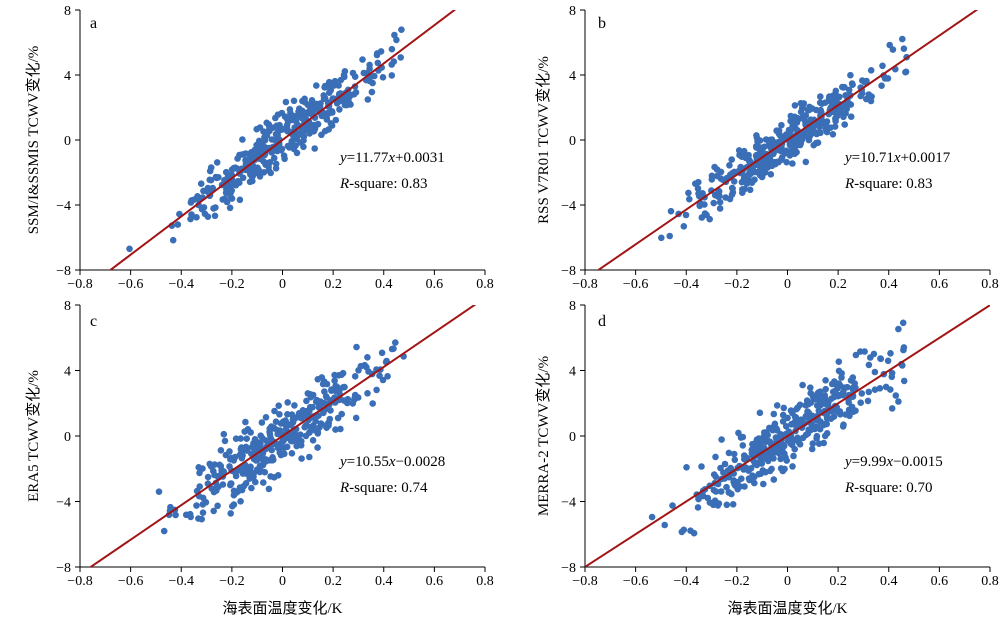 The image size is (1000, 623). What do you see at coordinates (67, 141) in the screenshot?
I see `y-tick-label: 0` at bounding box center [67, 141].